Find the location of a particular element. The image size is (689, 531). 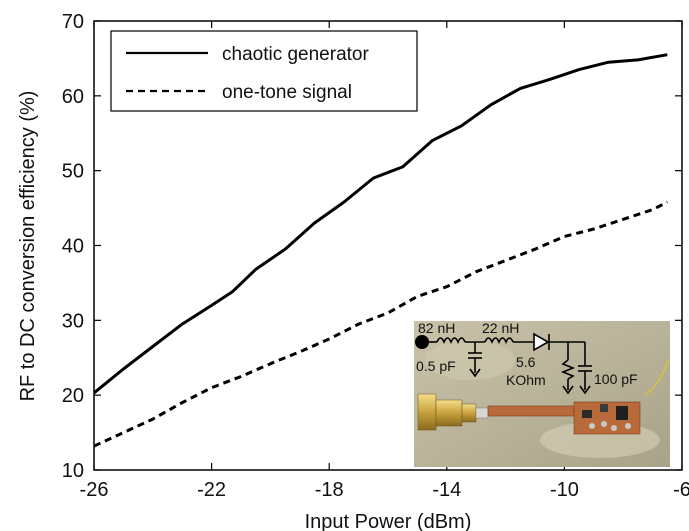

y-tick-label: 30 is located at coordinates (73, 321).